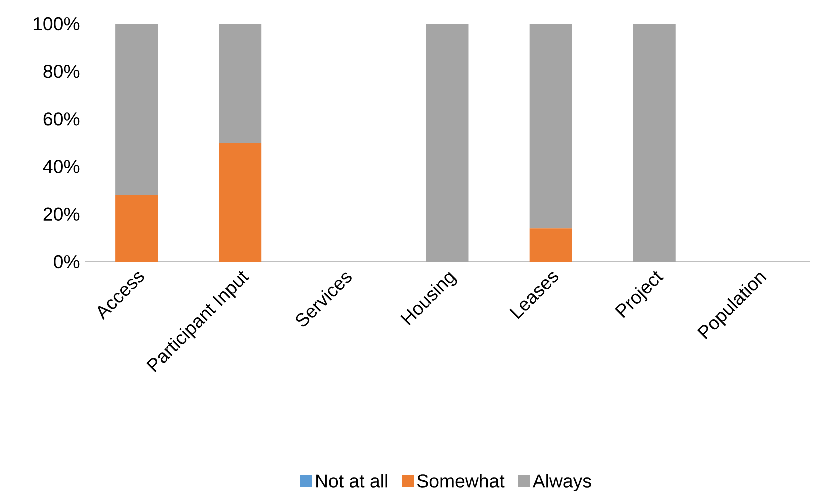 This screenshot has height=495, width=830. Describe the element at coordinates (352, 481) in the screenshot. I see `legend-label: Not at all` at that location.